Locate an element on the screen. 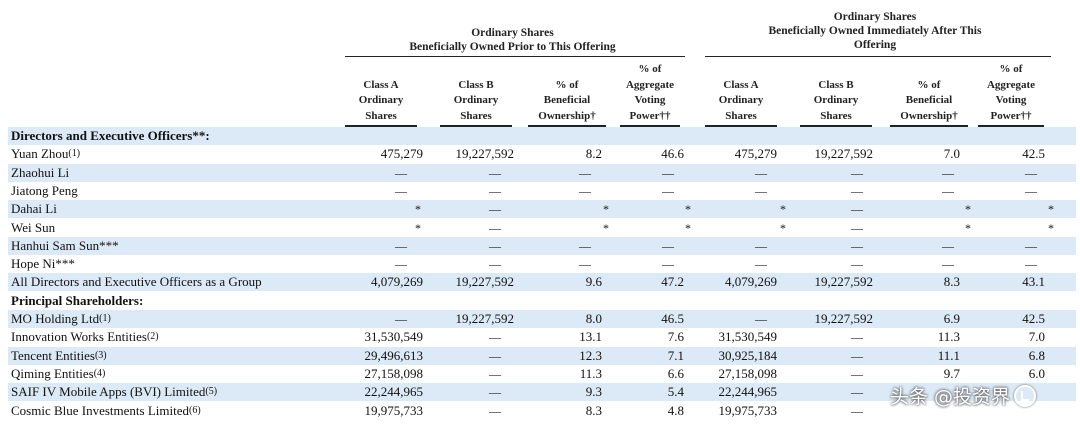 The width and height of the screenshot is (1080, 424). table-row: Wei Sun * — * * * — * * is located at coordinates (542, 228).